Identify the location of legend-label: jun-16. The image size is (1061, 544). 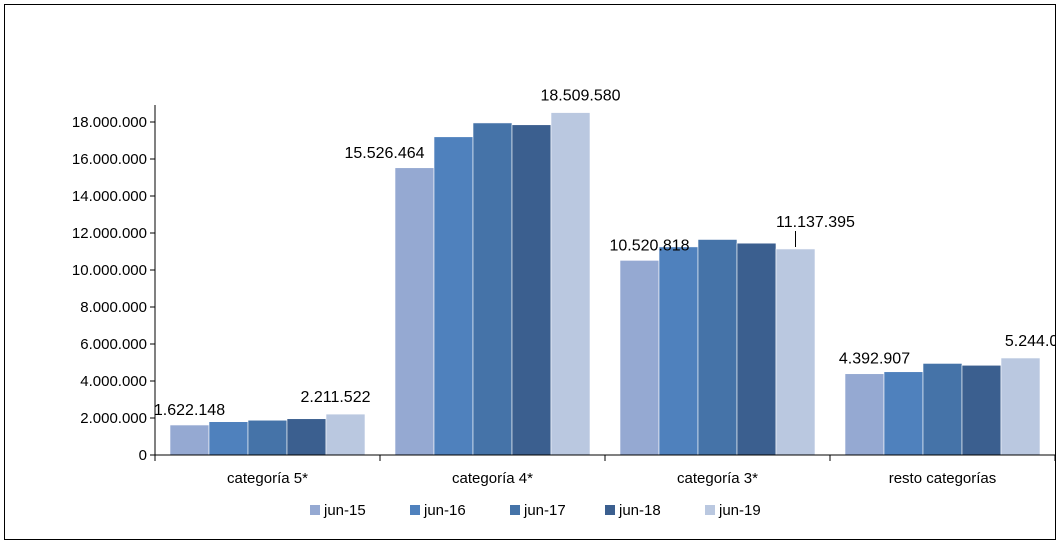
(444, 510).